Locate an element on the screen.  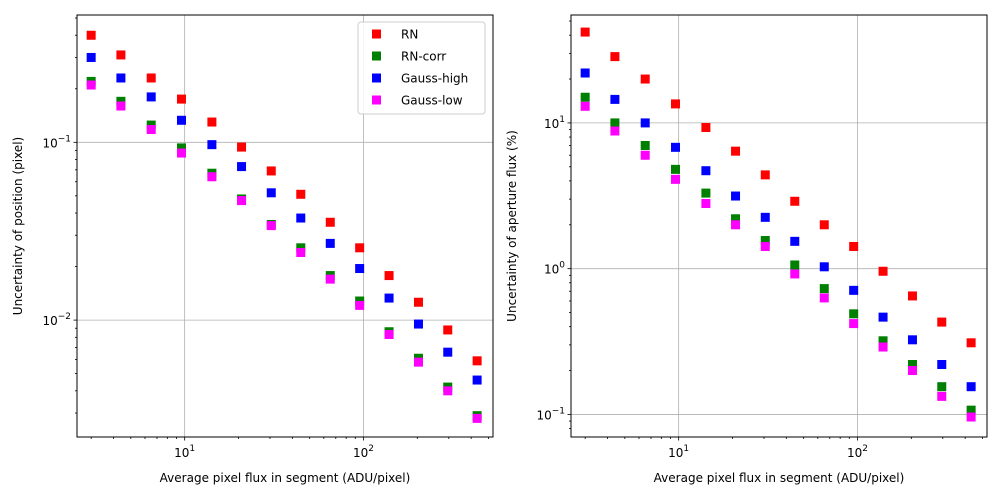
legend-label: RN-corr is located at coordinates (423, 57).